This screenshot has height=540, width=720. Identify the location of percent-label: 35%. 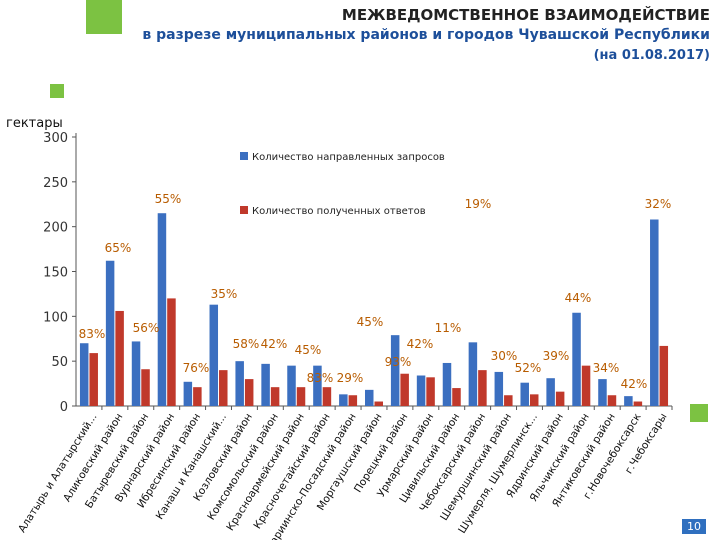
(224, 294).